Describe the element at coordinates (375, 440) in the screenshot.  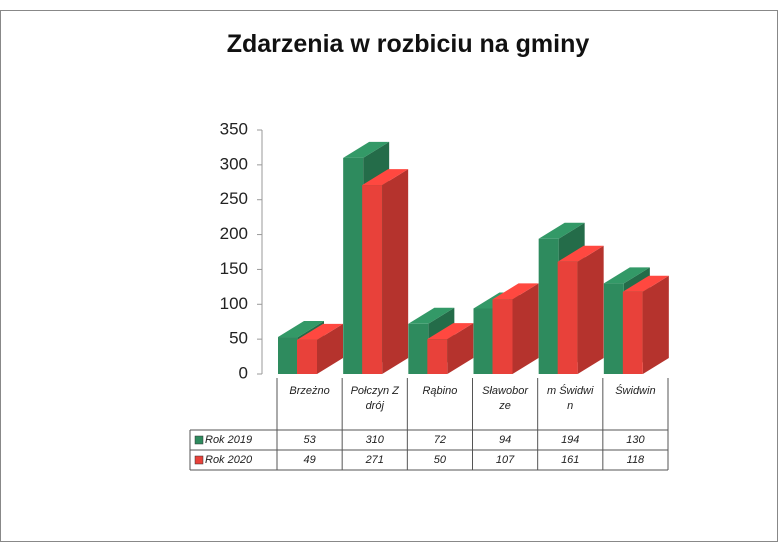
I see `table-value: 310` at that location.